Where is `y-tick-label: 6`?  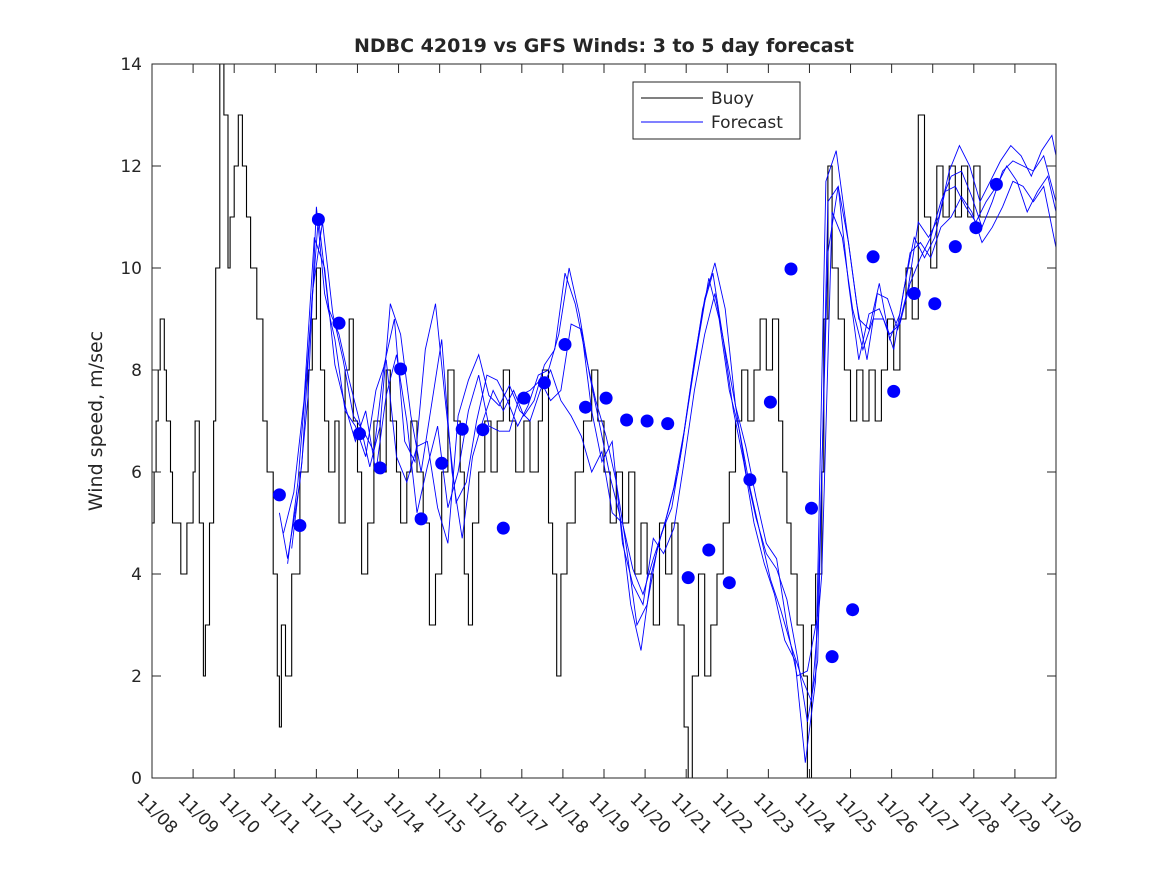 y-tick-label: 6 is located at coordinates (136, 473).